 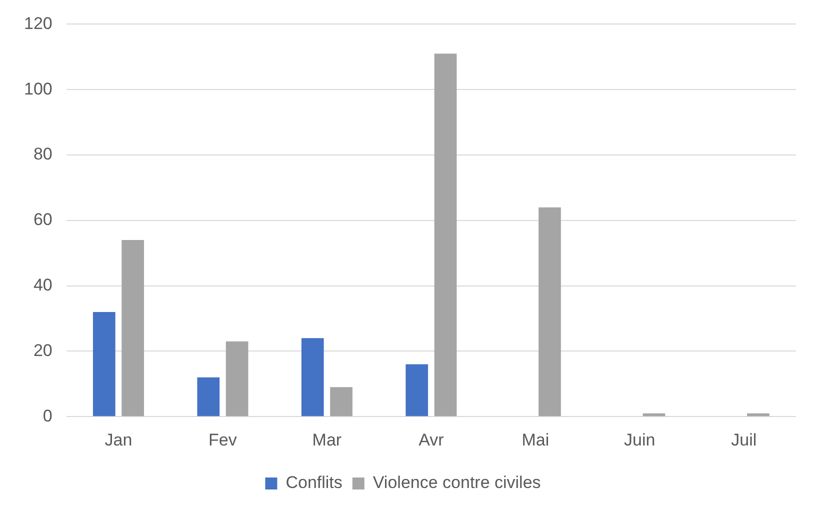 What do you see at coordinates (327, 440) in the screenshot?
I see `x-tick-label: Mar` at bounding box center [327, 440].